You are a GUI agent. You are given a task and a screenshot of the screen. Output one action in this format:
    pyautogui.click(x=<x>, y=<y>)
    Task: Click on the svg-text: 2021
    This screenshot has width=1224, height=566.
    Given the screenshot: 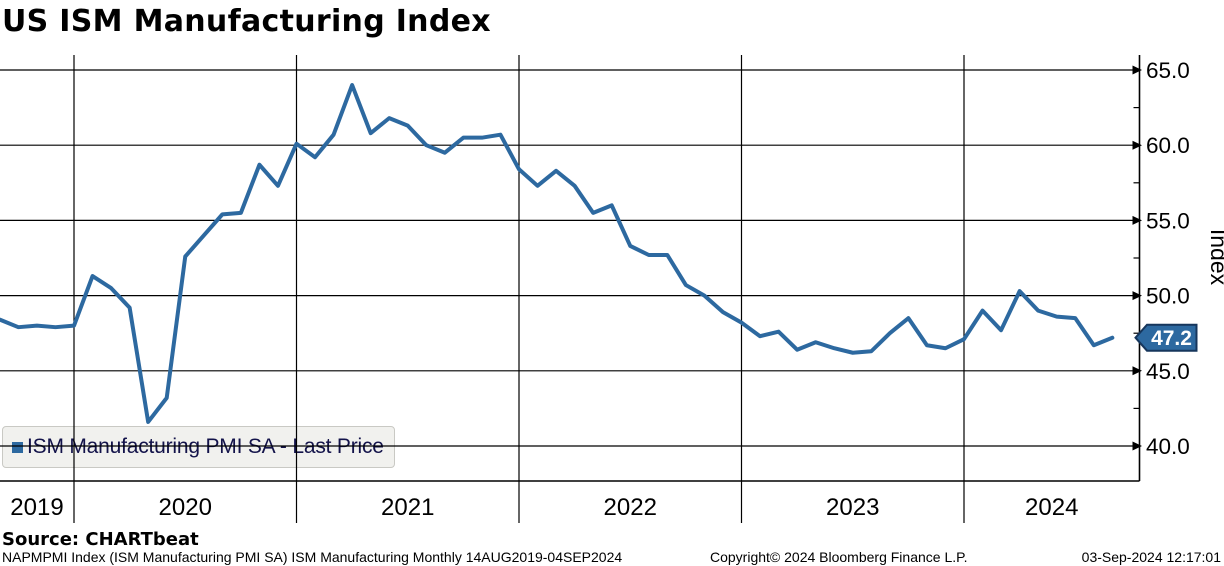 What is the action you would take?
    pyautogui.click(x=407, y=507)
    